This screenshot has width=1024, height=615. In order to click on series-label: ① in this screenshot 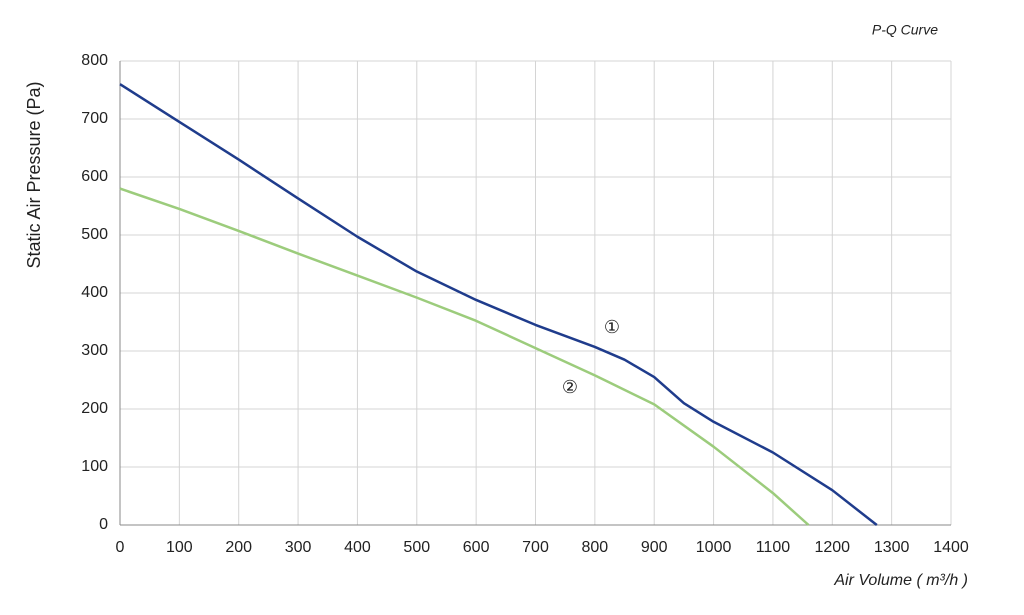, I will do `click(612, 327)`.